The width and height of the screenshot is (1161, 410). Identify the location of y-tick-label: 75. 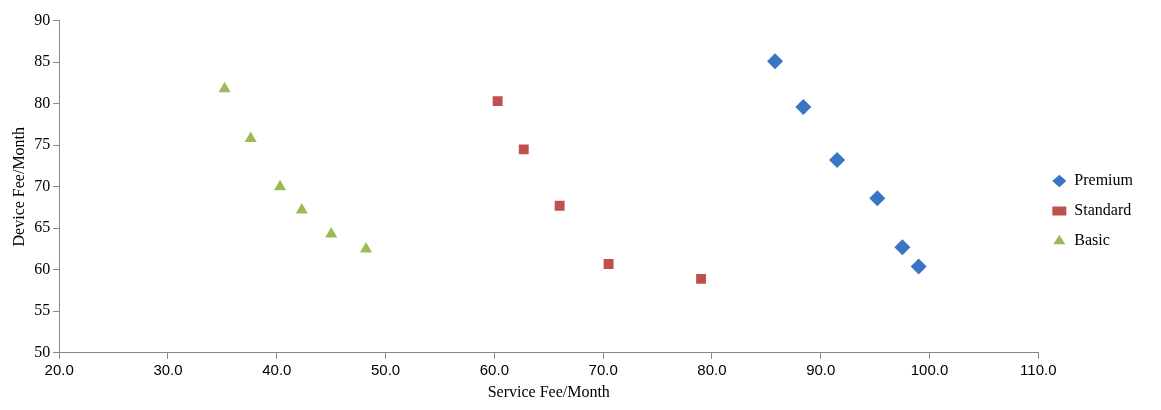
(42, 144).